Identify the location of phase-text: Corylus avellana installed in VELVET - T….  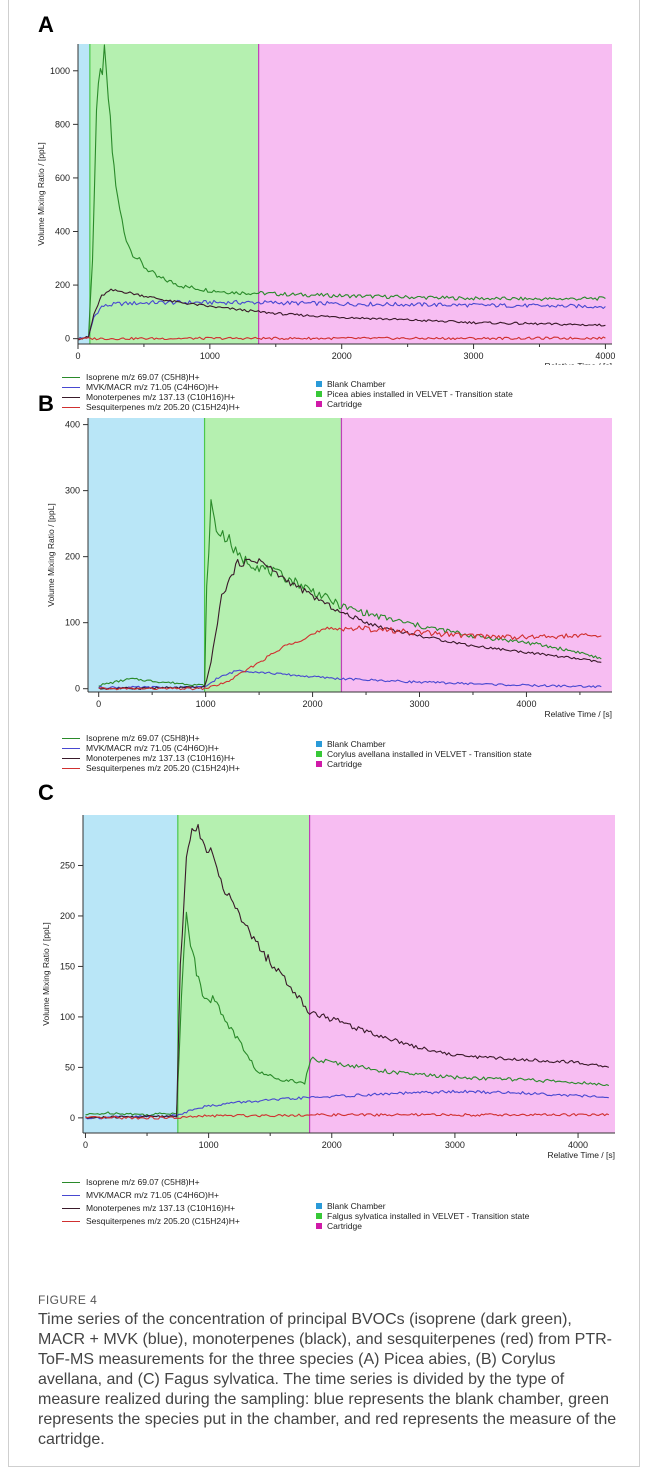
(429, 753).